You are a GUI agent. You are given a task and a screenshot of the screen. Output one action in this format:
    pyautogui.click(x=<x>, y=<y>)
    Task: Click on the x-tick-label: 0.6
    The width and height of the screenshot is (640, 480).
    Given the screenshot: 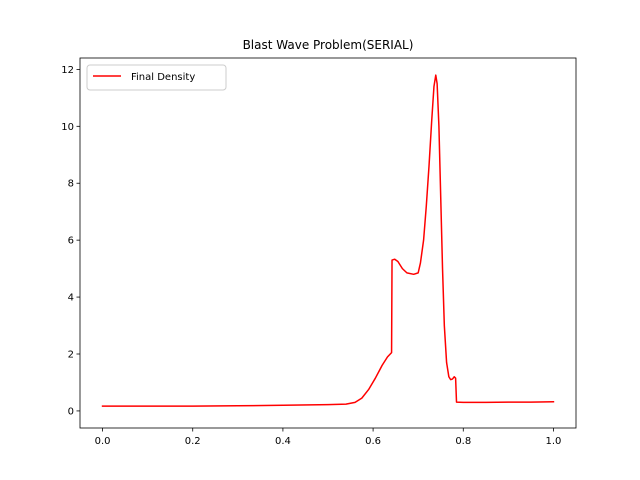 What is the action you would take?
    pyautogui.click(x=373, y=441)
    